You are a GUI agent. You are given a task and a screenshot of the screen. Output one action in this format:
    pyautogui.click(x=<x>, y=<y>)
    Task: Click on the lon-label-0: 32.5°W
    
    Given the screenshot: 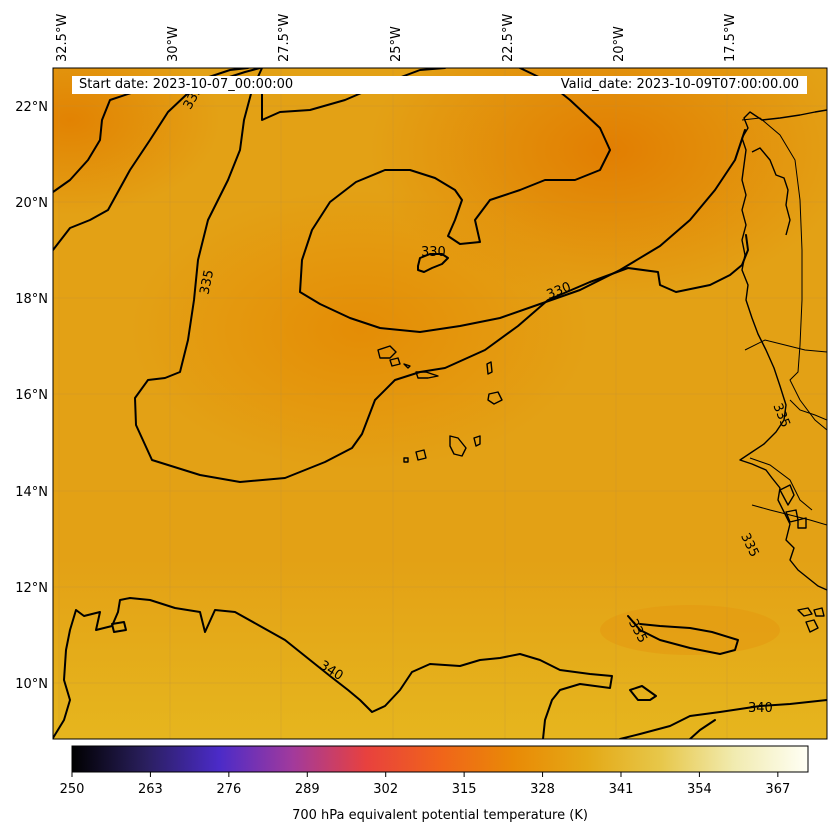 What is the action you would take?
    pyautogui.click(x=62, y=38)
    